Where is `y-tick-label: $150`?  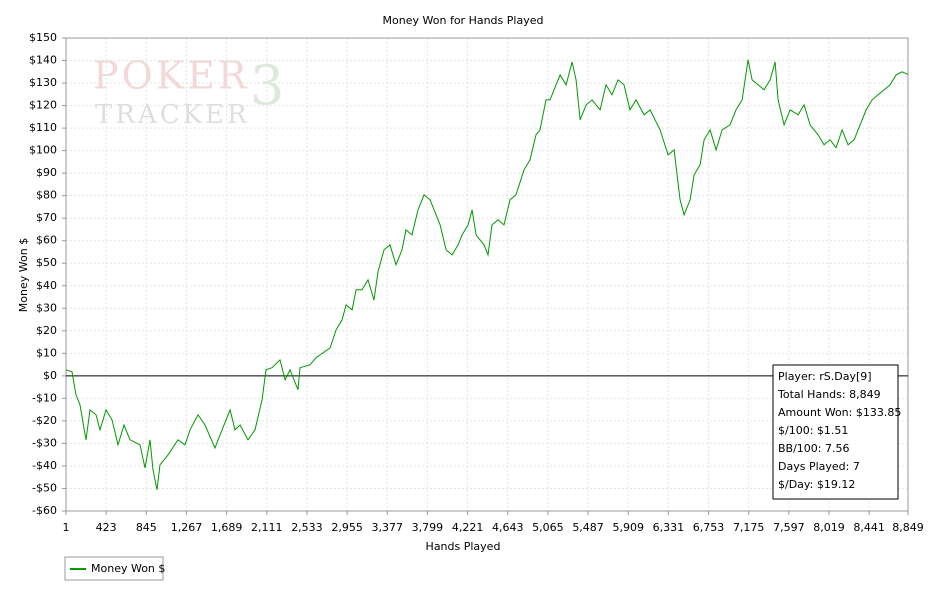
y-tick-label: $150 is located at coordinates (43, 37).